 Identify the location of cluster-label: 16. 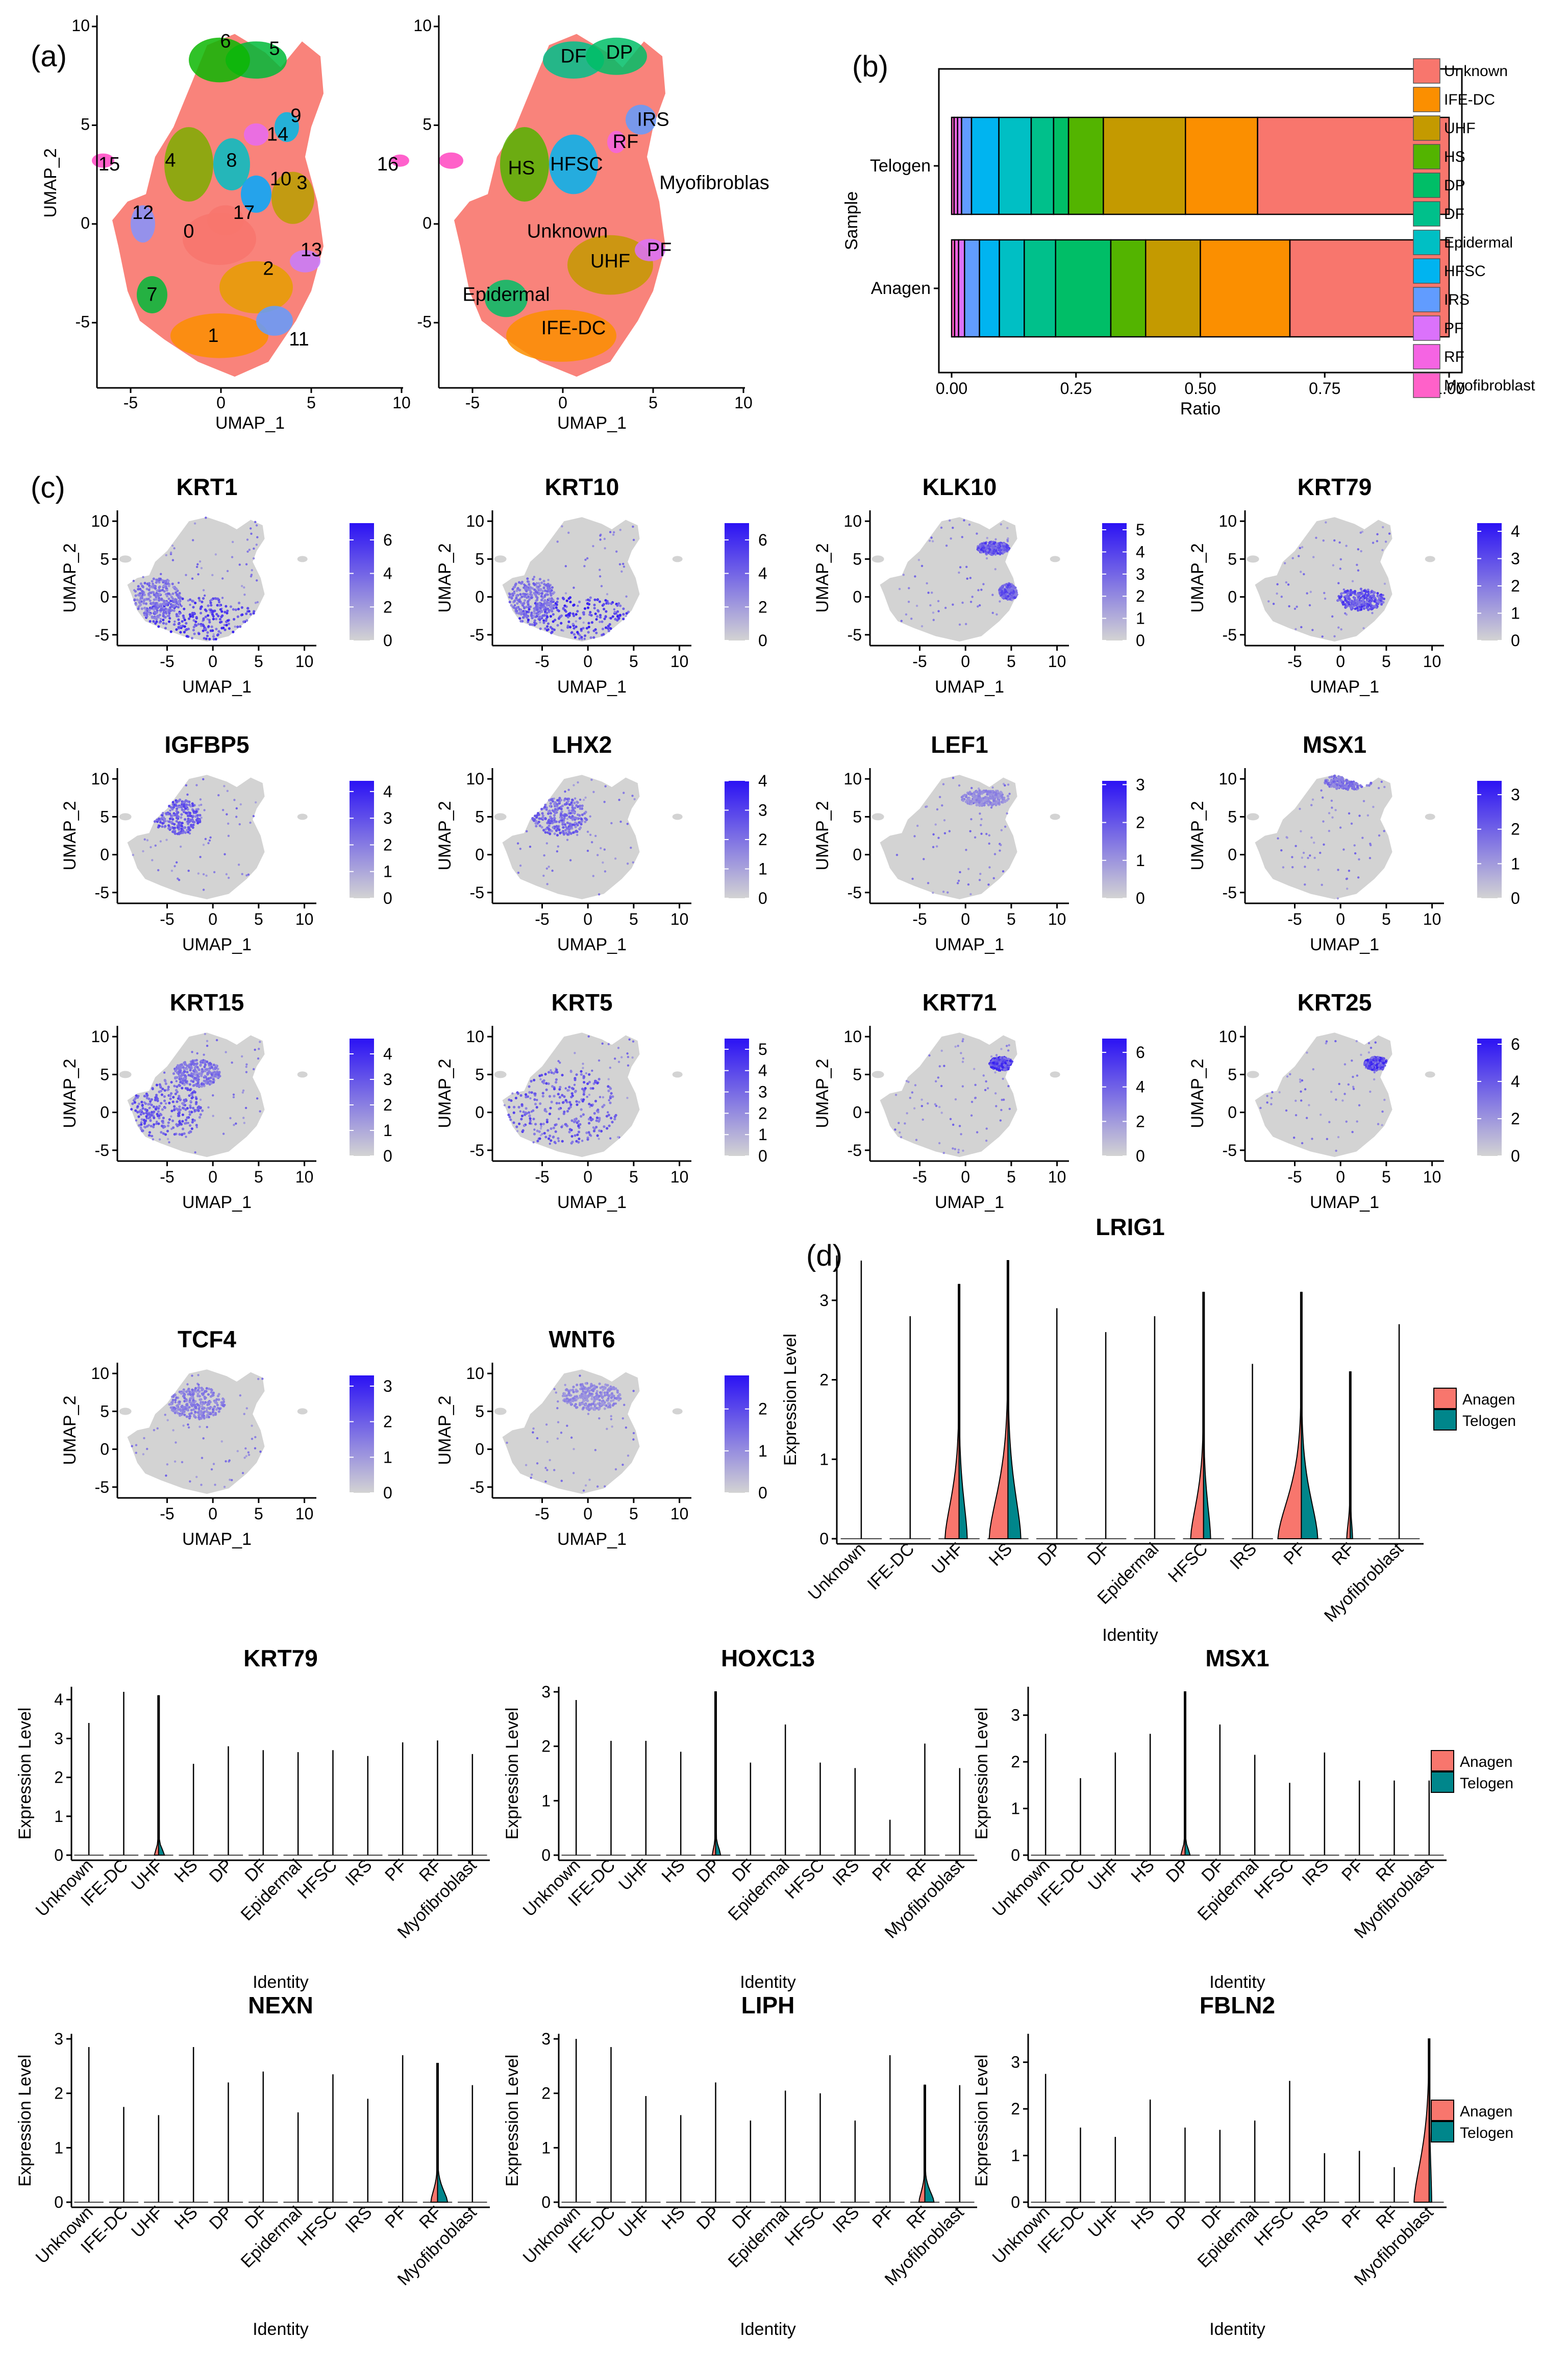
(388, 164).